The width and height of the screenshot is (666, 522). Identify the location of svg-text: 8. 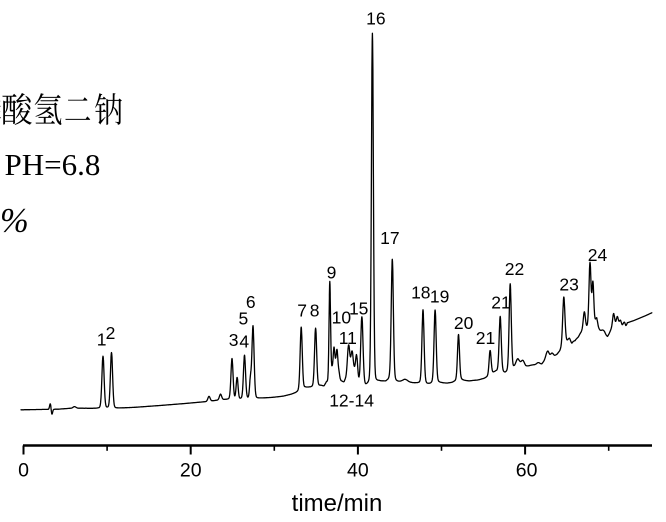
(315, 311).